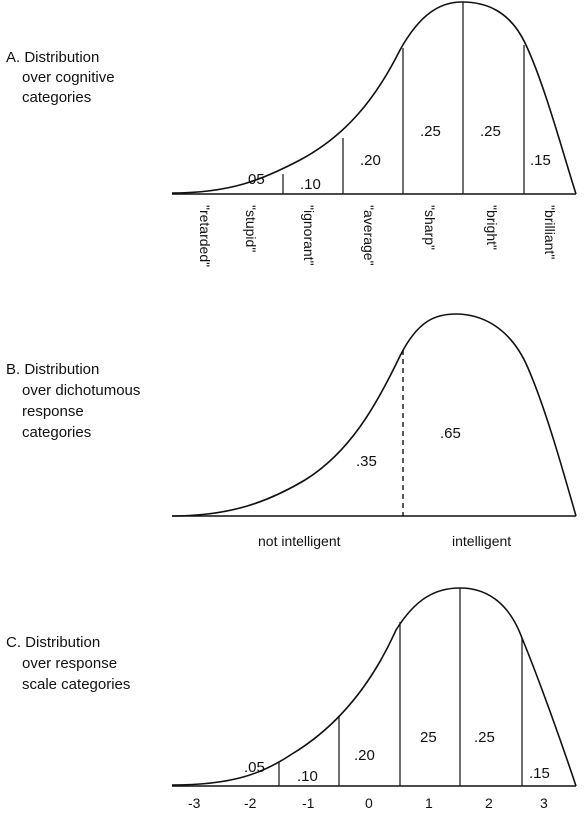 This screenshot has width=588, height=815. Describe the element at coordinates (53, 411) in the screenshot. I see `panel-b-title-line-3: response` at that location.